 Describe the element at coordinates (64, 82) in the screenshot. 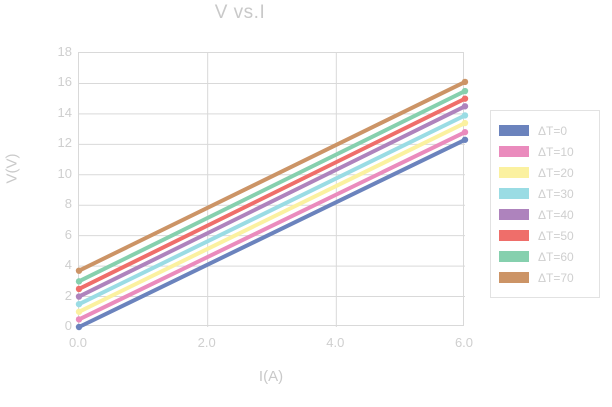

I see `y-tick-label: 16` at that location.